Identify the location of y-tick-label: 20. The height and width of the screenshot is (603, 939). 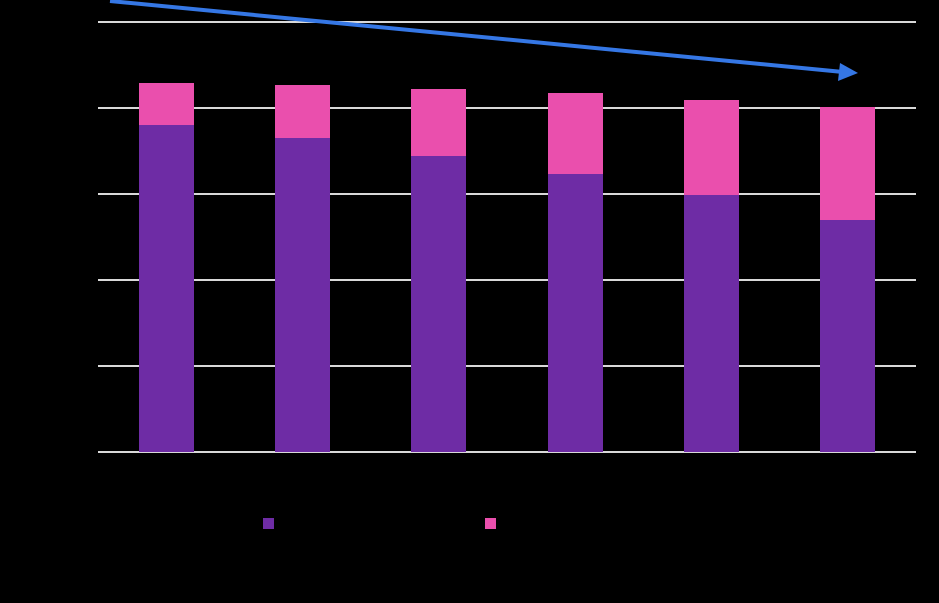
(82, 366).